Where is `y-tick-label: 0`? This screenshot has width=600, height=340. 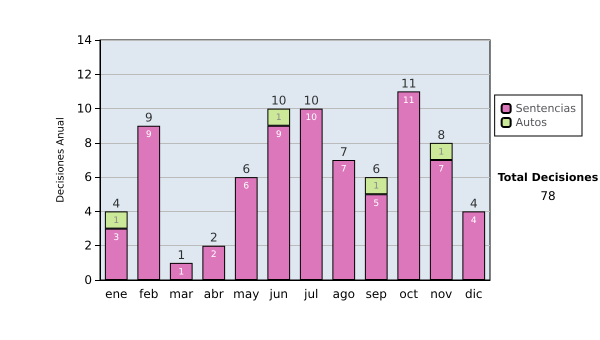 y-tick-label: 0 is located at coordinates (88, 280).